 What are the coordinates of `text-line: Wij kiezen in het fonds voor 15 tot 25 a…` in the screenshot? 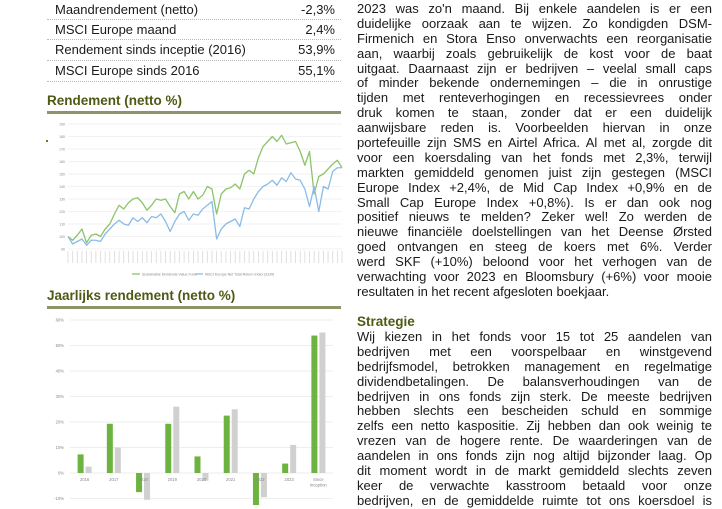 It's located at (534, 337).